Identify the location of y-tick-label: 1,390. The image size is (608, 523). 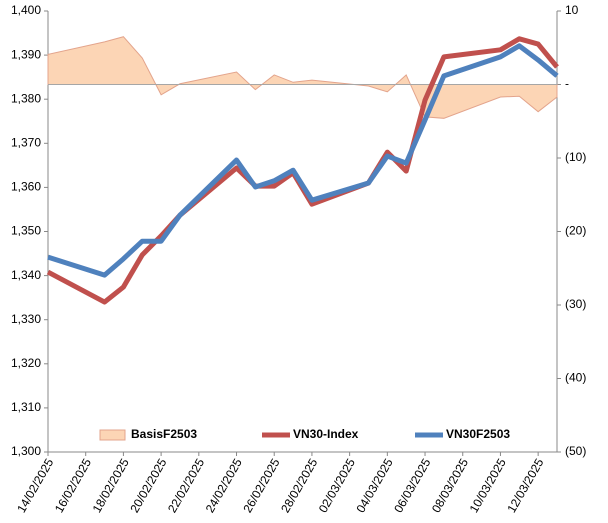
(26, 54).